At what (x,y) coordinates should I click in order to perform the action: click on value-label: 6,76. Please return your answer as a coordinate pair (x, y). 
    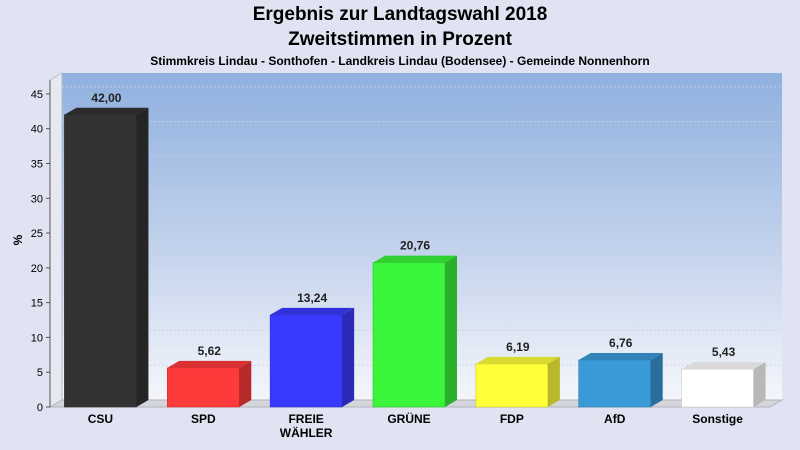
    Looking at the image, I should click on (621, 343).